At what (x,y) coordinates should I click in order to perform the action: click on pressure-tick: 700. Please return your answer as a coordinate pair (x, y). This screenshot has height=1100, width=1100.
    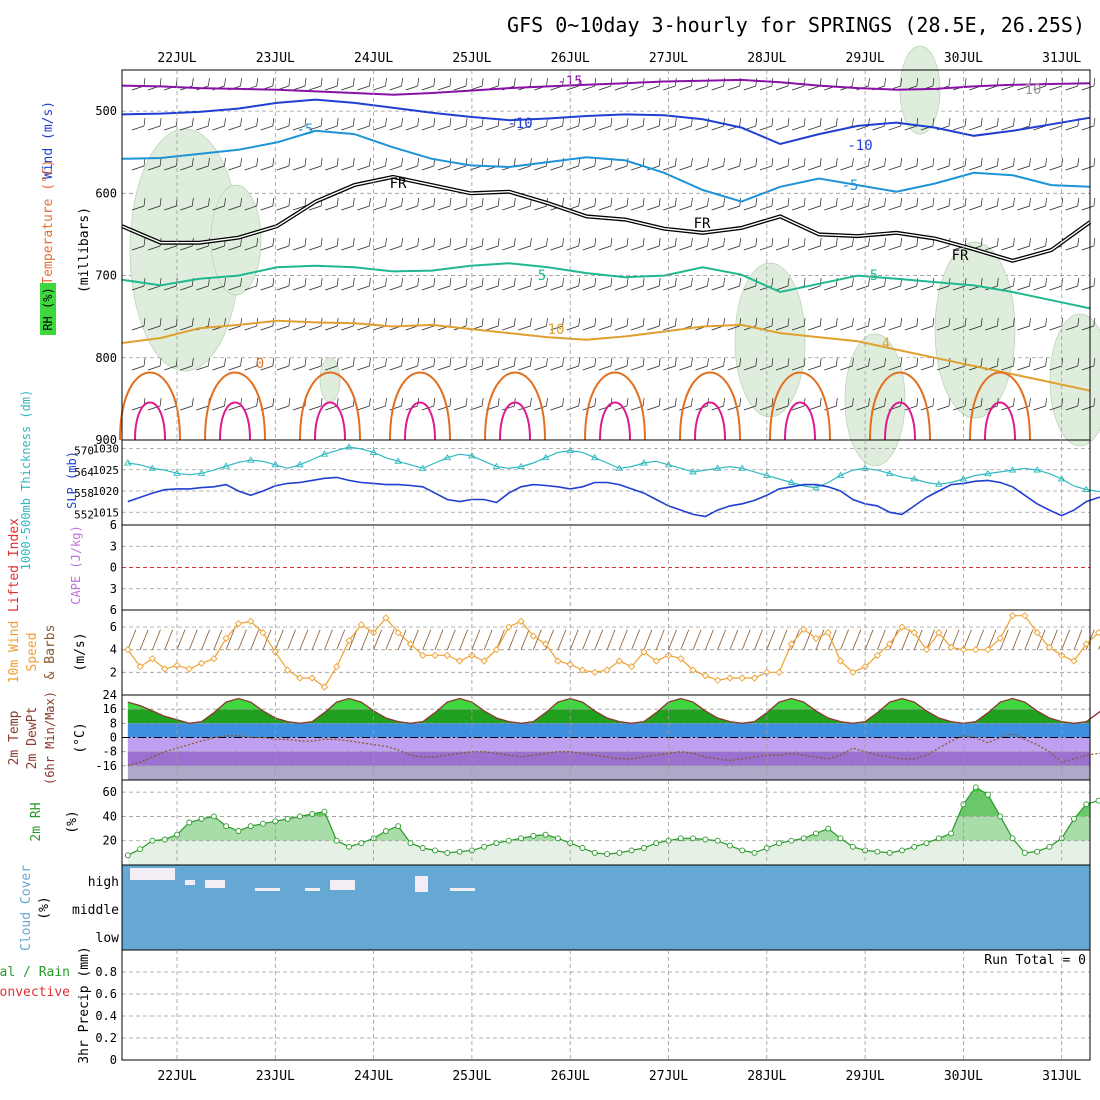
    Looking at the image, I should click on (106, 276).